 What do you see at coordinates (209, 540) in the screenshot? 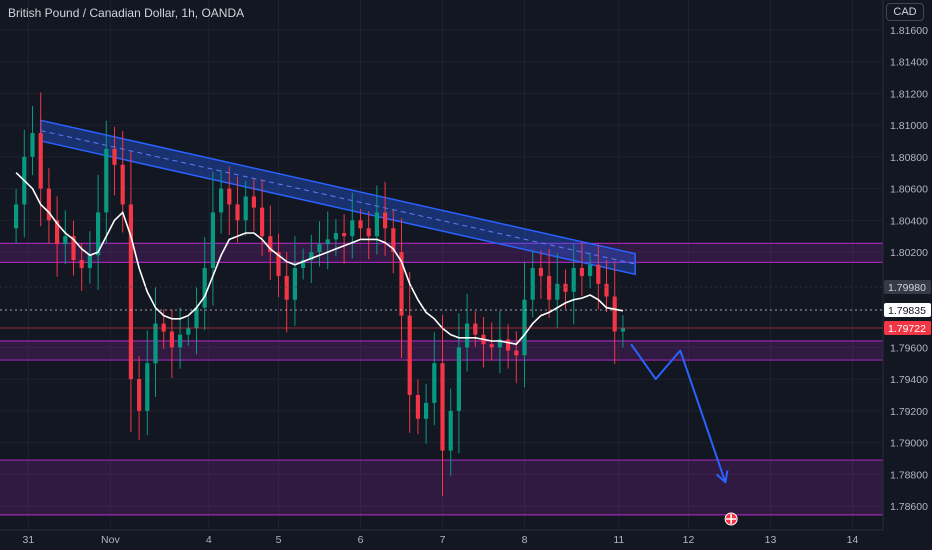
I see `time-axis-label: 4` at bounding box center [209, 540].